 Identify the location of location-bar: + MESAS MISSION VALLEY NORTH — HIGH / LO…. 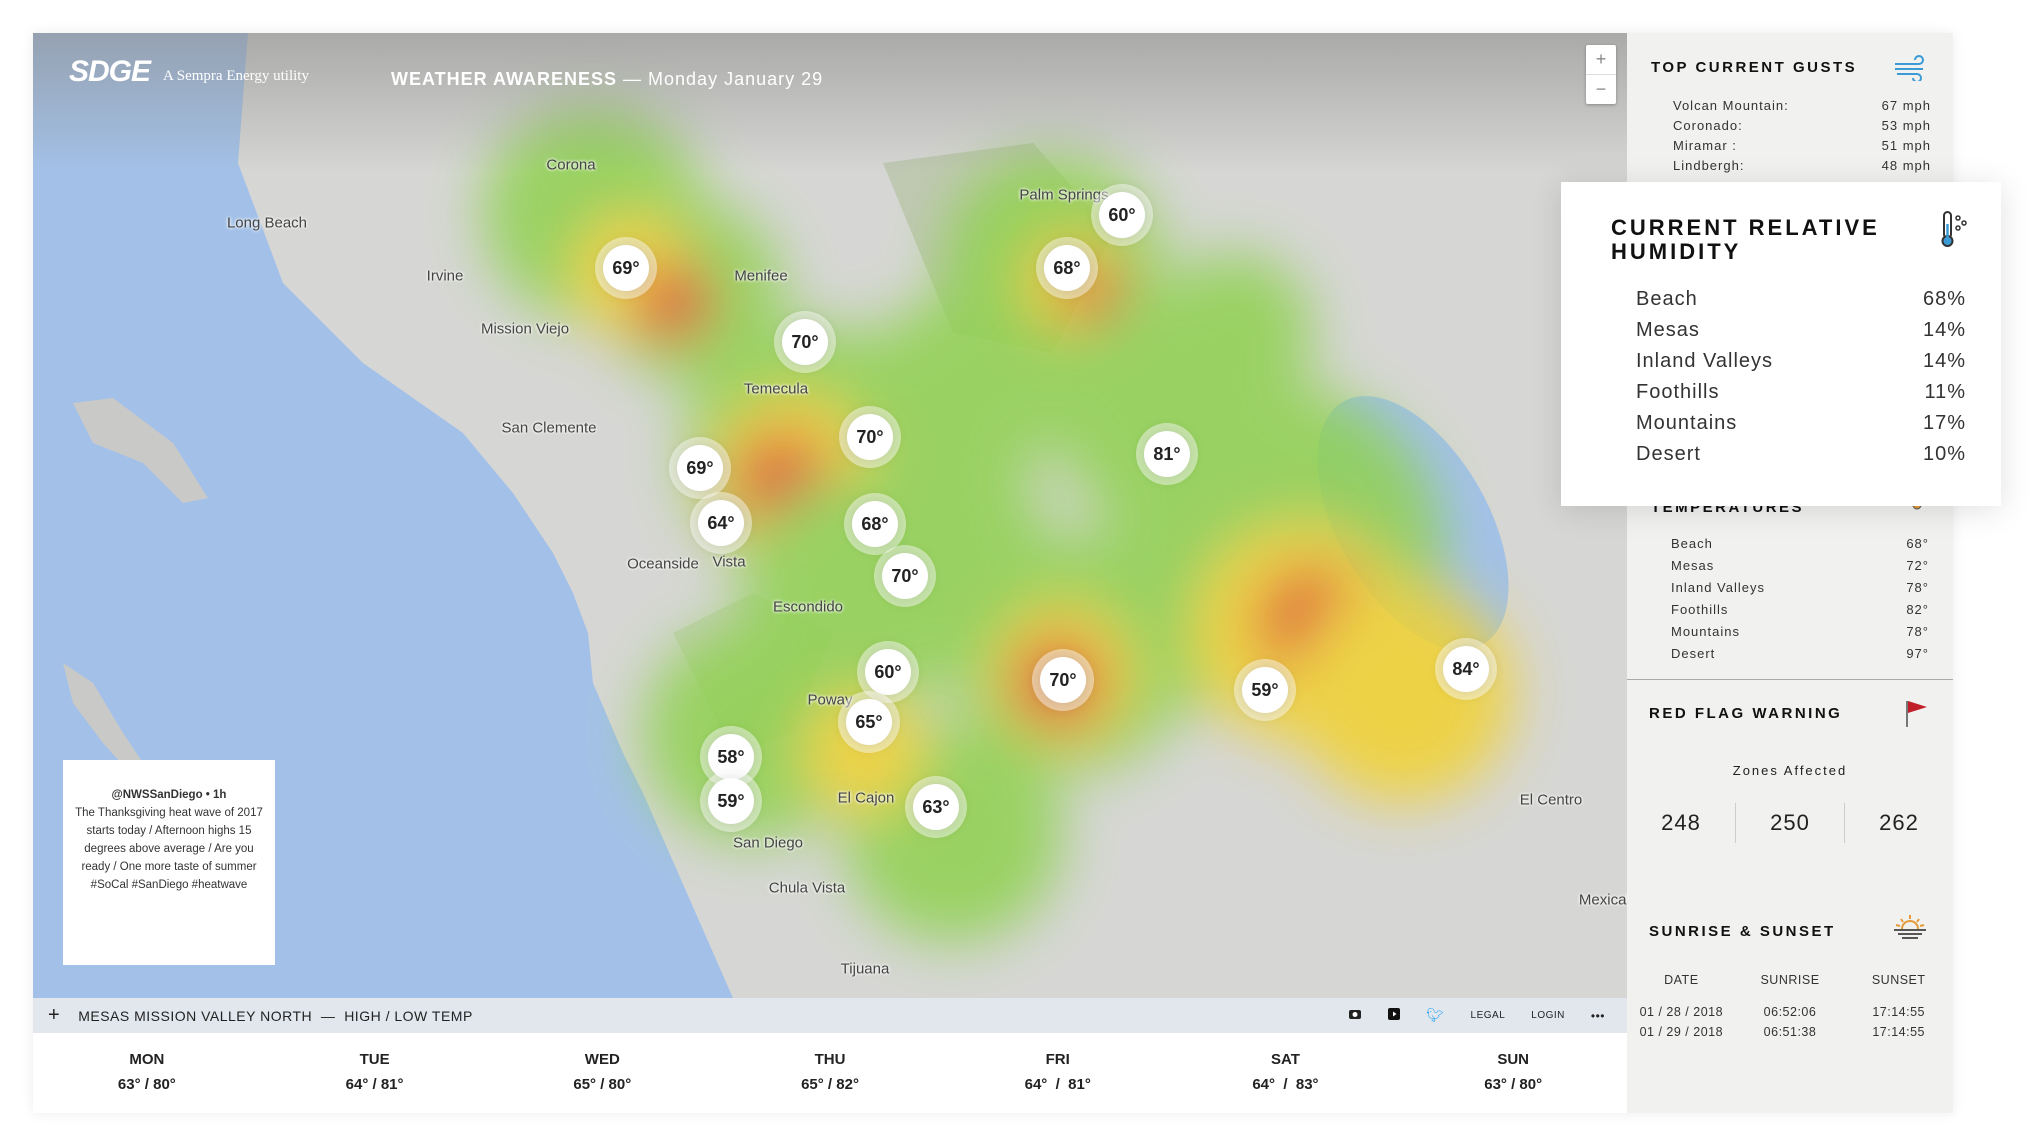
(830, 1015).